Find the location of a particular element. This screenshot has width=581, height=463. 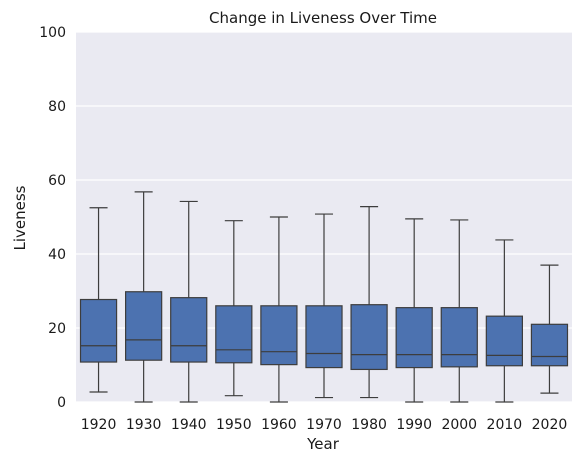

x-tick-label: 1940 is located at coordinates (189, 425).